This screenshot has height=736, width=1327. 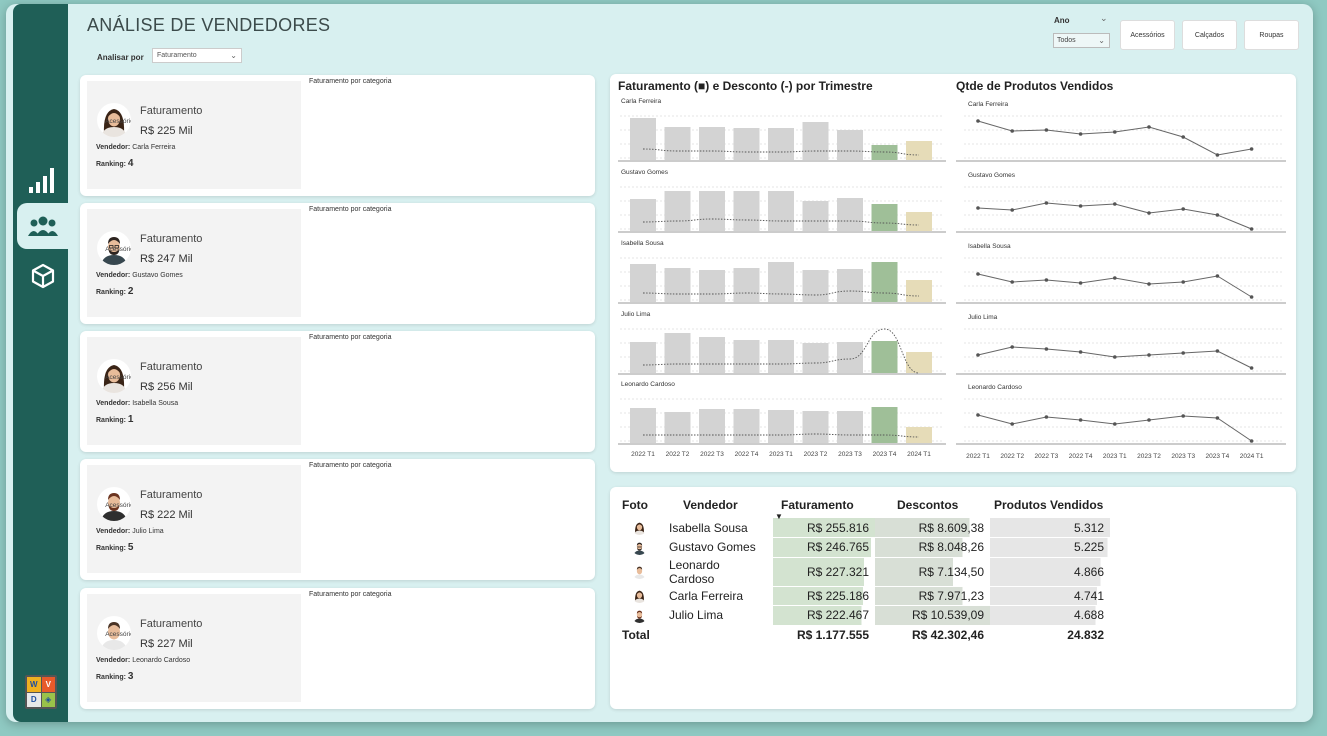 I want to click on table-row: Julio Lima R$ 222.467 R$ 10.539,09 4.688, so click(x=864, y=615).